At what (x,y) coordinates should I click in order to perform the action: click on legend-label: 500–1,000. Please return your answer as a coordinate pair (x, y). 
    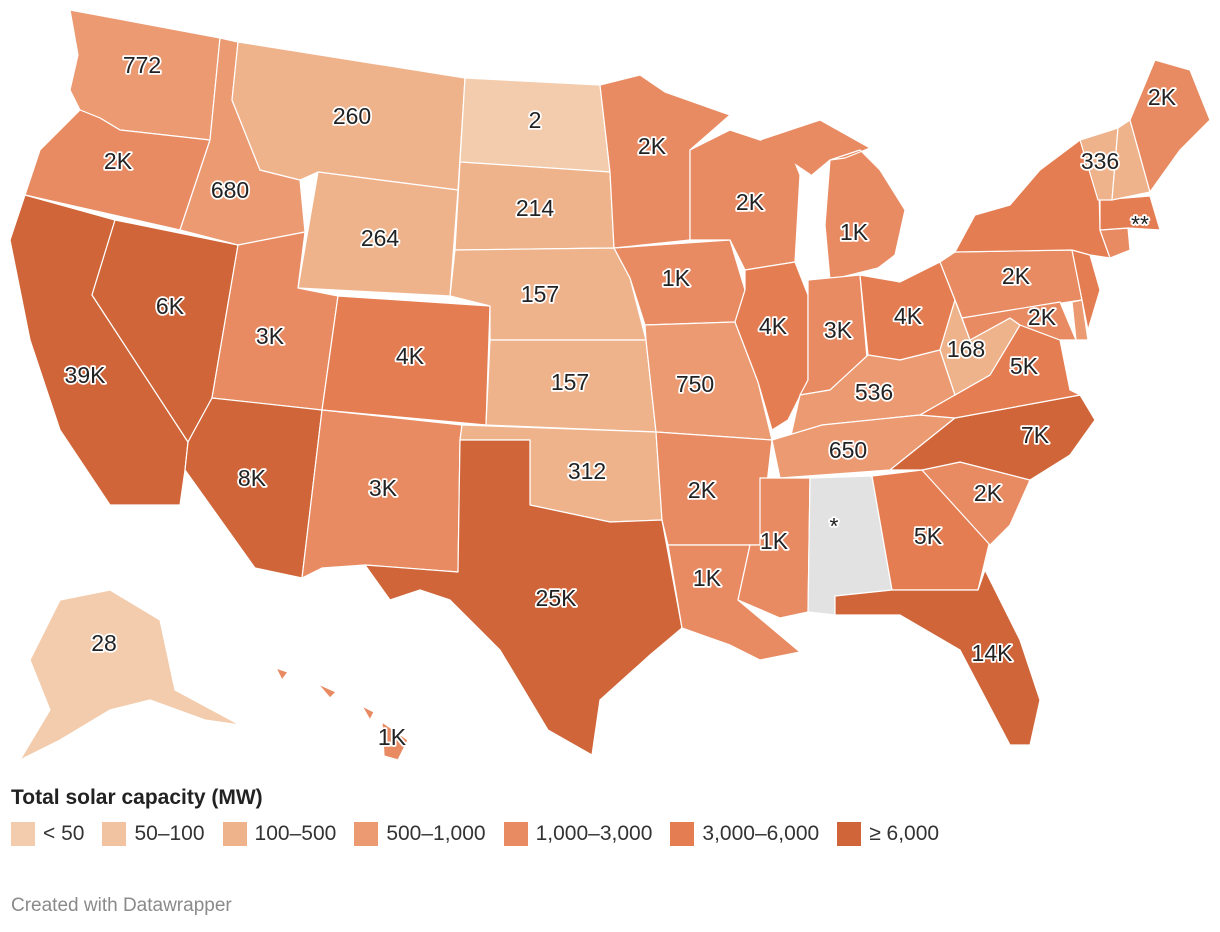
    Looking at the image, I should click on (435, 834).